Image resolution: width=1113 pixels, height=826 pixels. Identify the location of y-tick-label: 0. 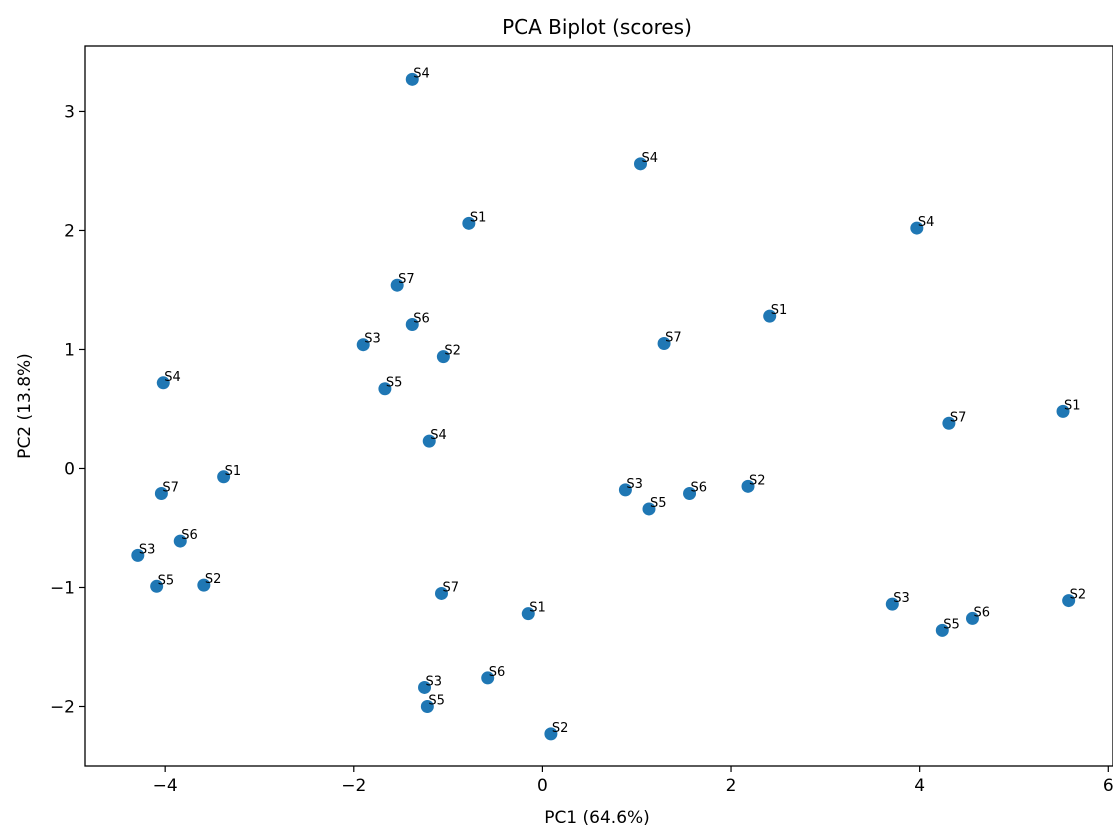
(69, 469).